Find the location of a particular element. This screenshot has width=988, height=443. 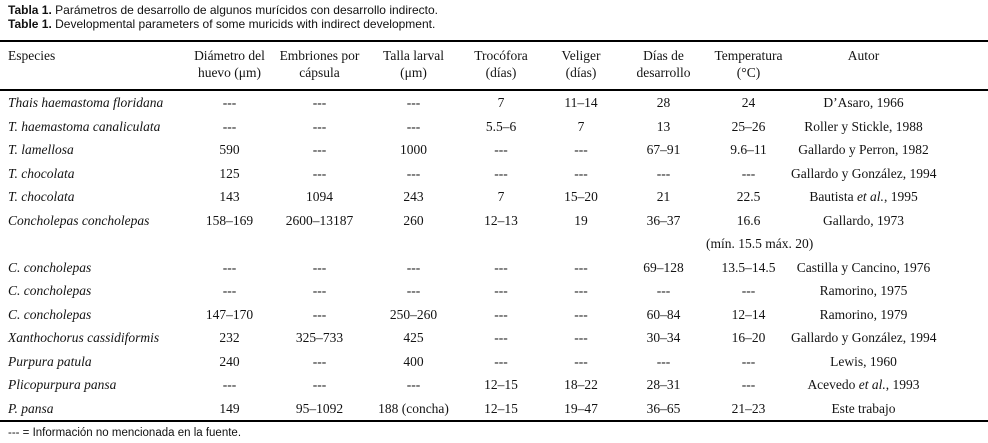

table-row-temp-note: (mín. 15.5 máx. 20) is located at coordinates (494, 244).